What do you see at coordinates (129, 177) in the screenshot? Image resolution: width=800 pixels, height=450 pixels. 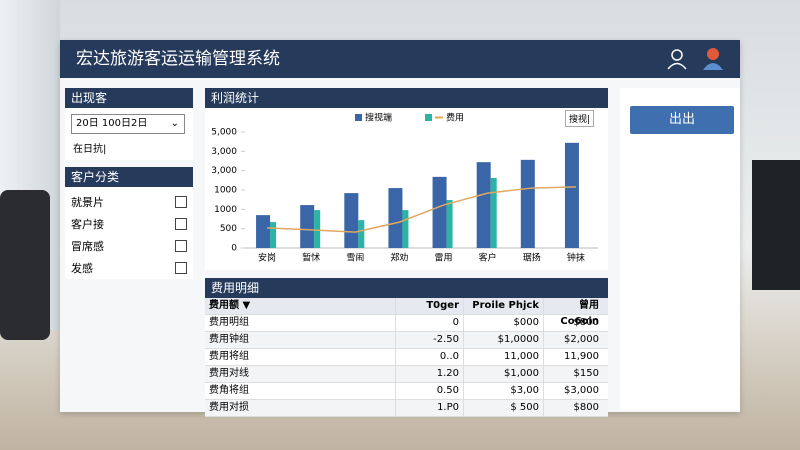 I see `panel-title: 客户分类` at bounding box center [129, 177].